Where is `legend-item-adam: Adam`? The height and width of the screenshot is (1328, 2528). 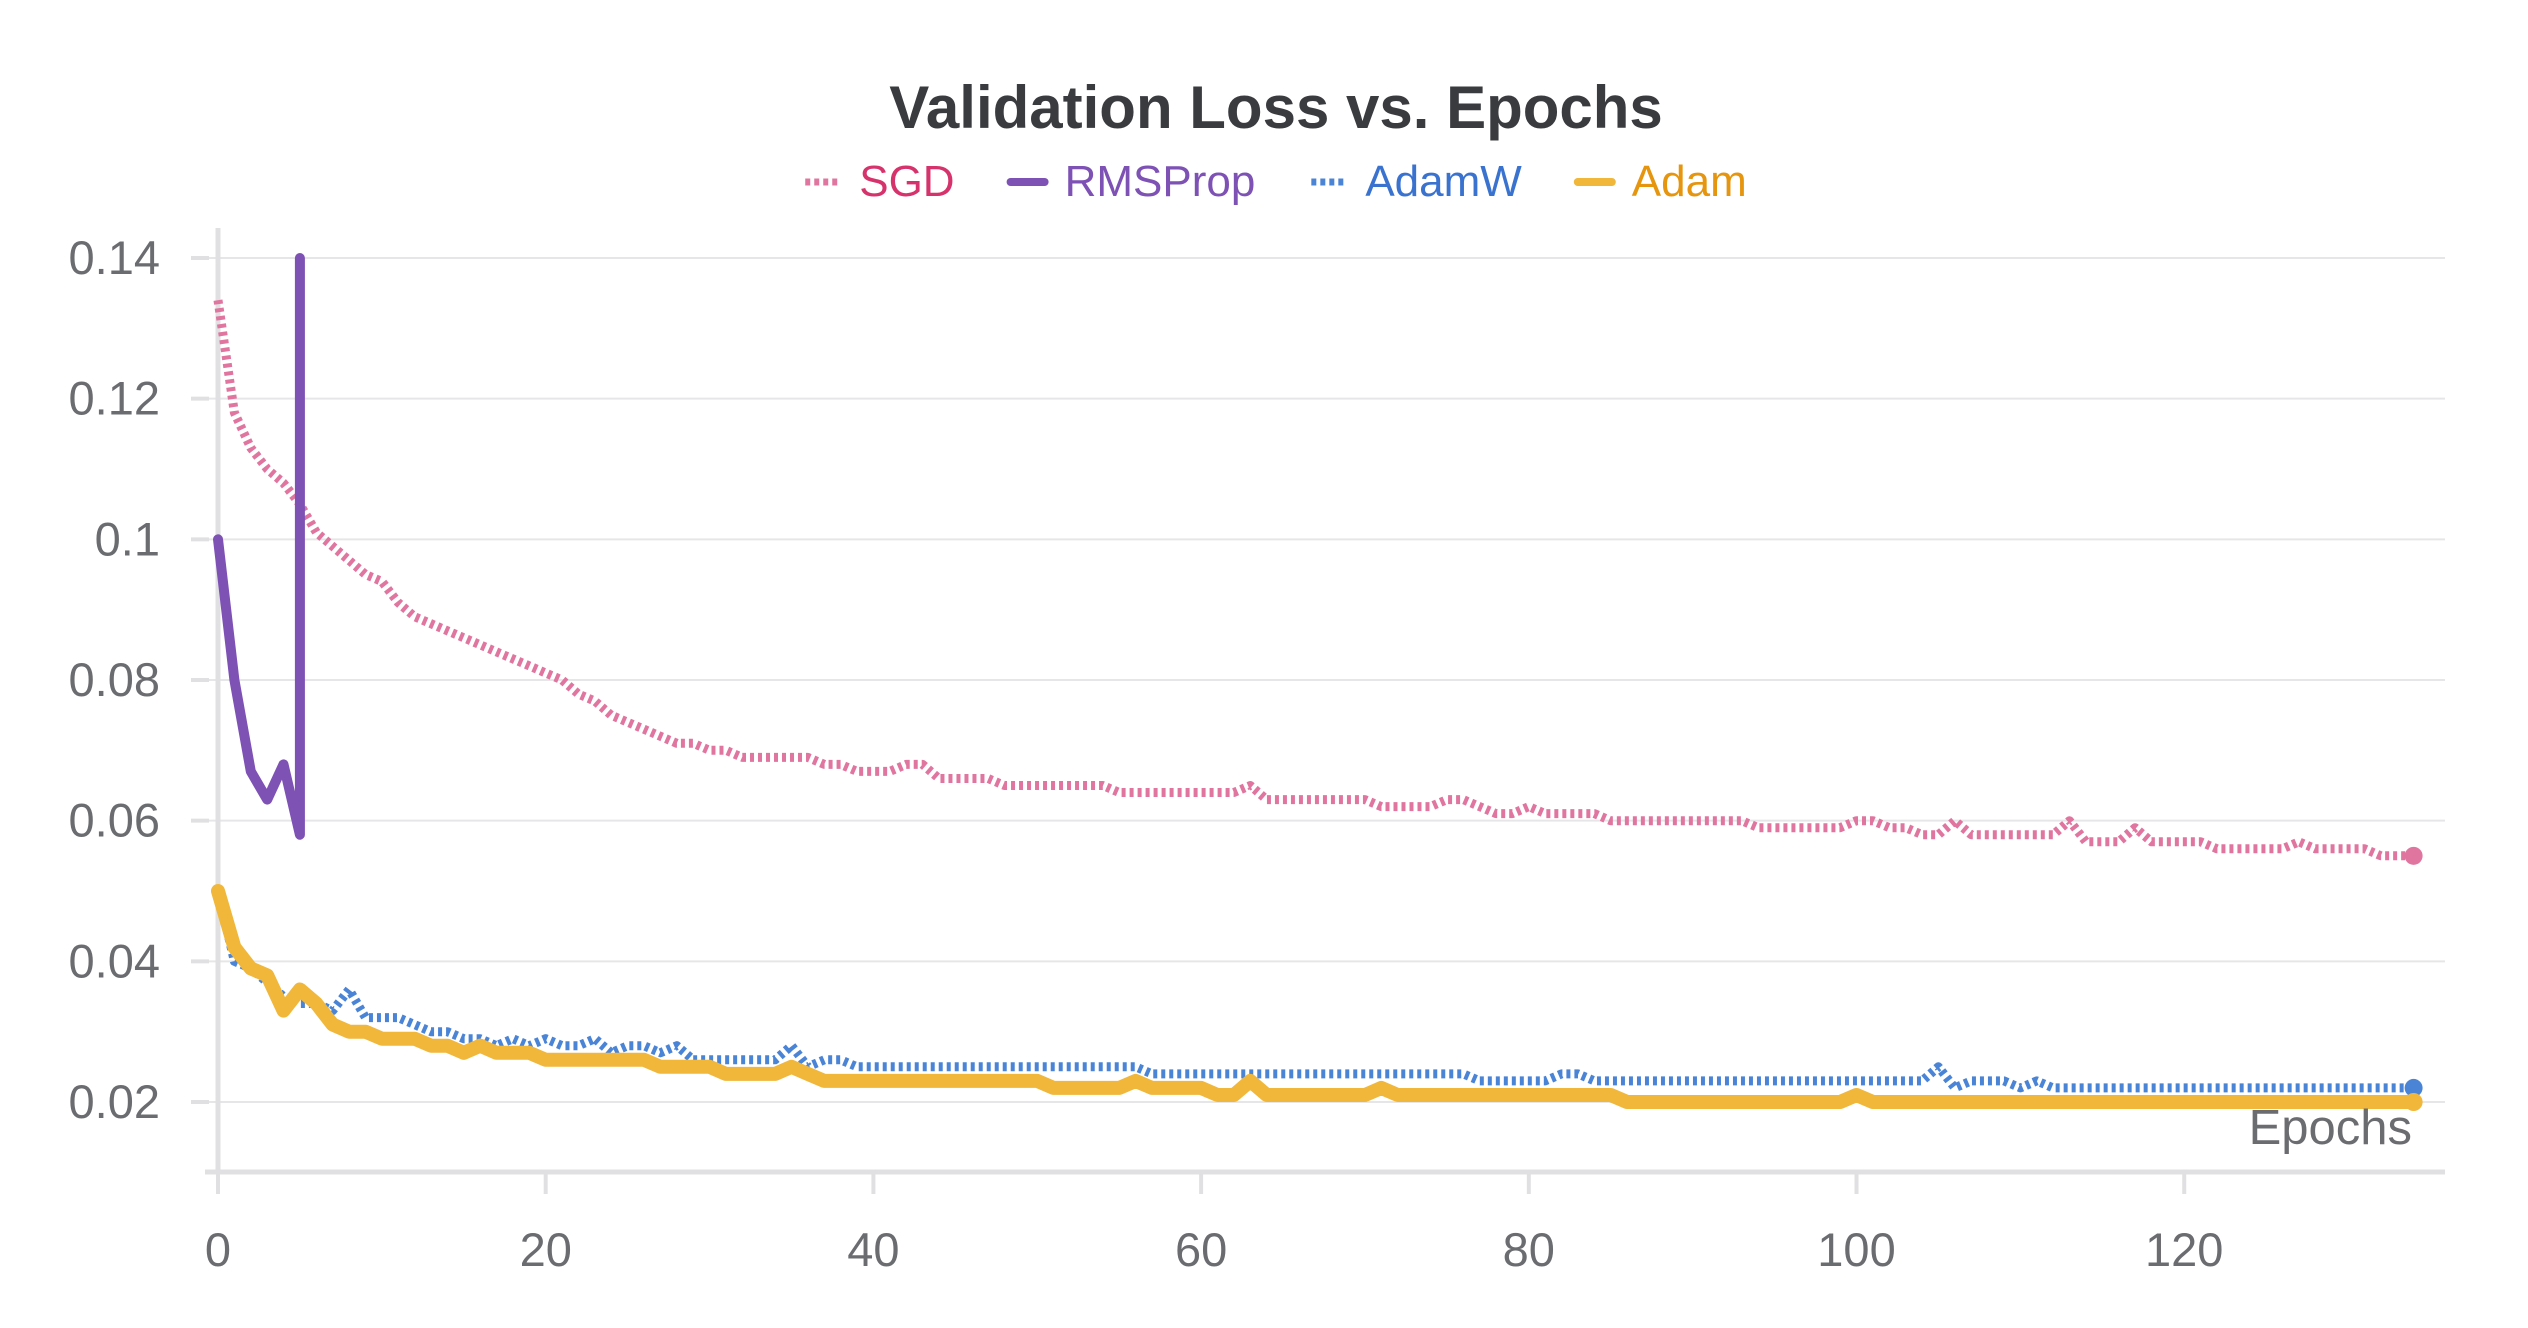 legend-item-adam: Adam is located at coordinates (1660, 181).